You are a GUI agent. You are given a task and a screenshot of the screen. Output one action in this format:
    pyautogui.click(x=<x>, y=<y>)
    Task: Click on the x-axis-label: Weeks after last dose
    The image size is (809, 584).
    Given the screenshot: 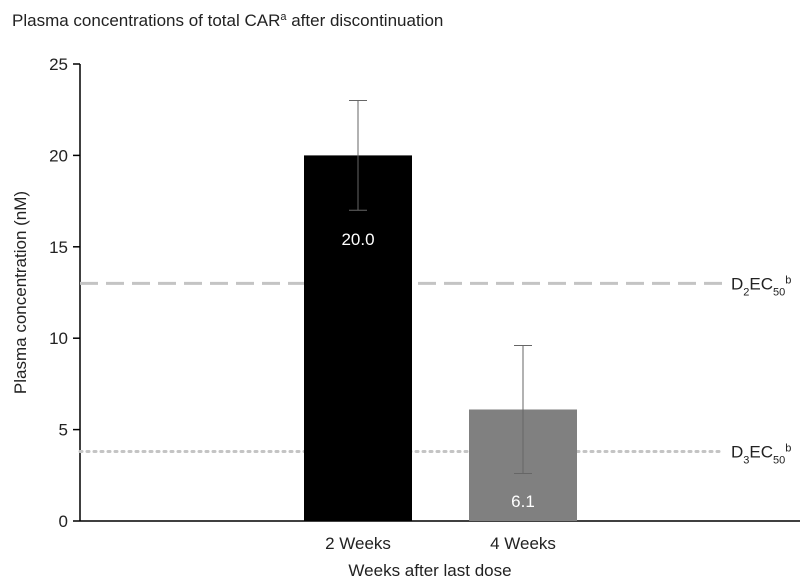 What is the action you would take?
    pyautogui.click(x=429, y=570)
    